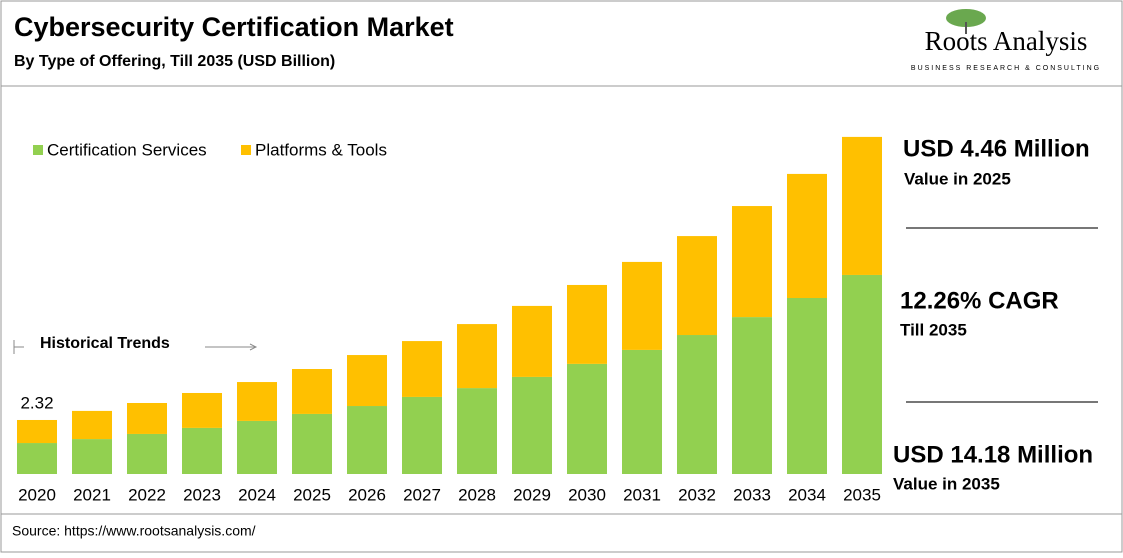  Describe the element at coordinates (996, 148) in the screenshot. I see `callout-headline: USD 4.46 Million` at that location.